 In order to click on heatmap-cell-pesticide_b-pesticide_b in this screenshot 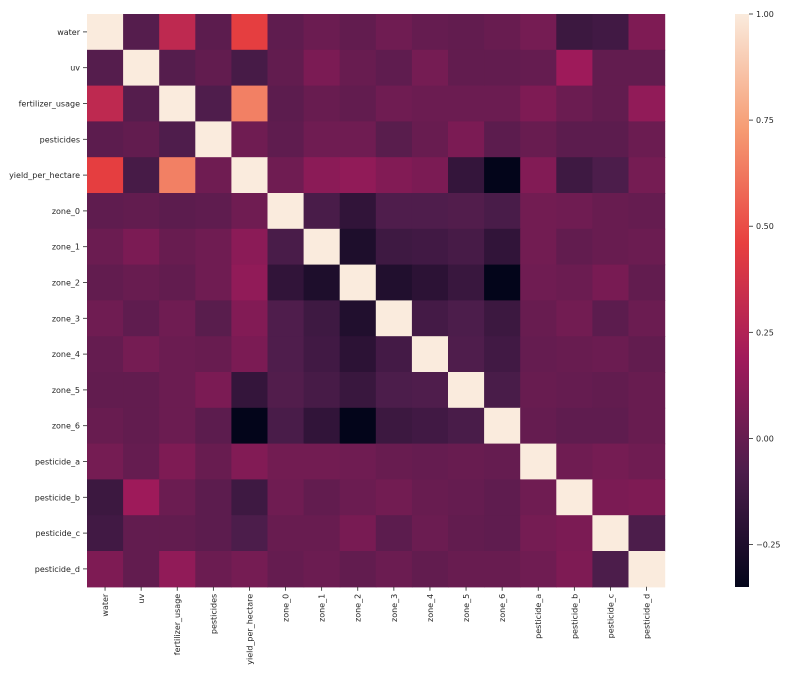, I will do `click(574, 497)`.